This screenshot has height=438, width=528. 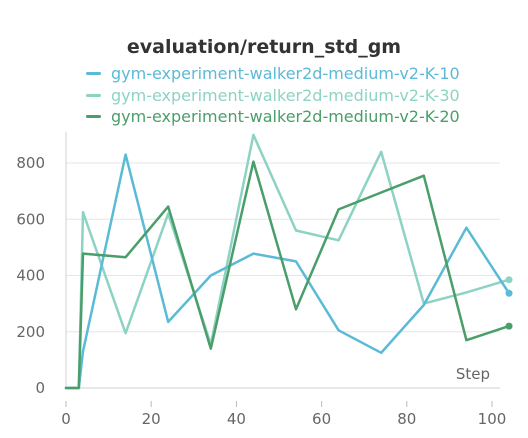 What do you see at coordinates (492, 419) in the screenshot?
I see `x-tick-label: 100` at bounding box center [492, 419].